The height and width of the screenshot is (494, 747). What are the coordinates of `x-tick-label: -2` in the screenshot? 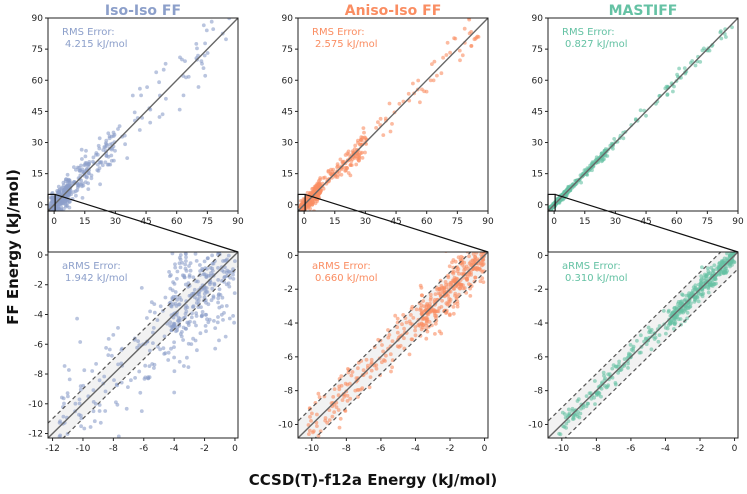 It's located at (450, 449).